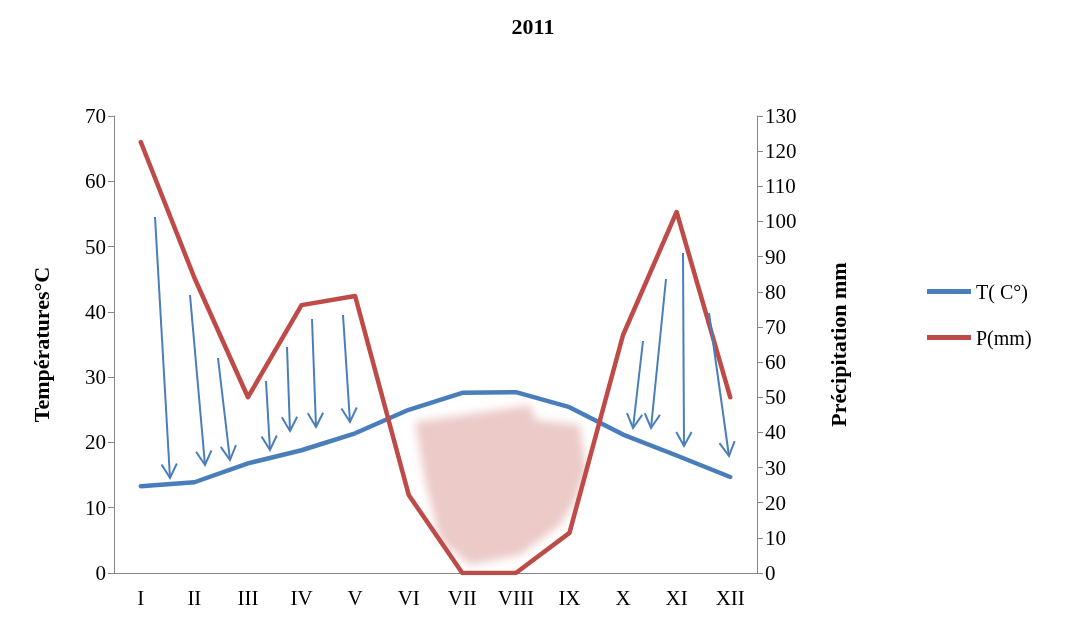 This screenshot has height=629, width=1066. Describe the element at coordinates (95, 507) in the screenshot. I see `y-tick-label: 10` at that location.